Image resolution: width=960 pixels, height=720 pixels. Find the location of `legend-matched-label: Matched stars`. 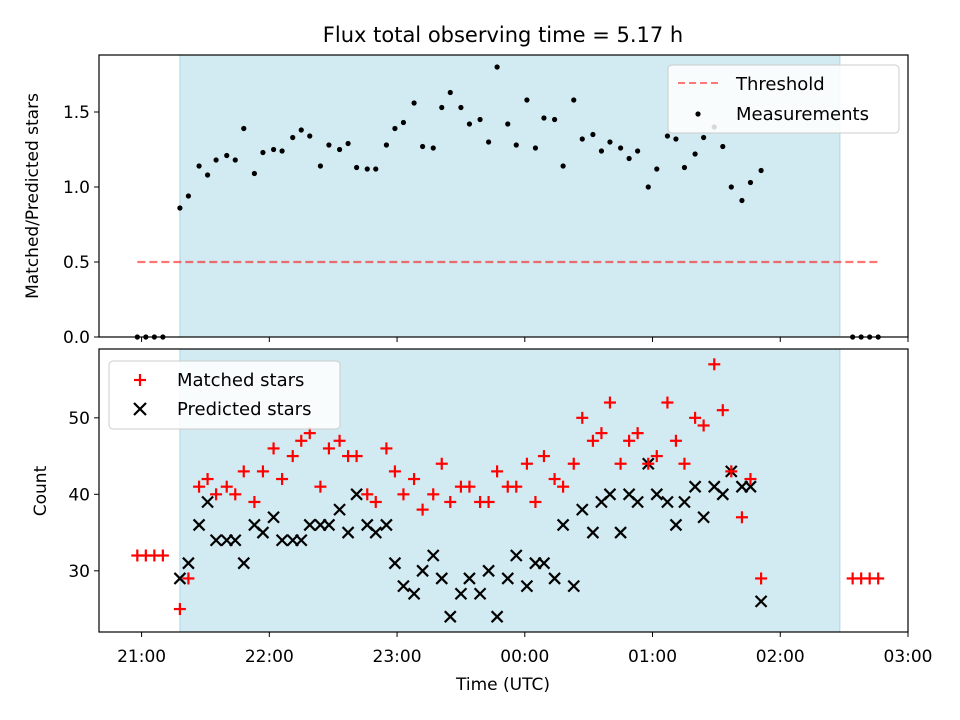

legend-matched-label: Matched stars is located at coordinates (240, 380).